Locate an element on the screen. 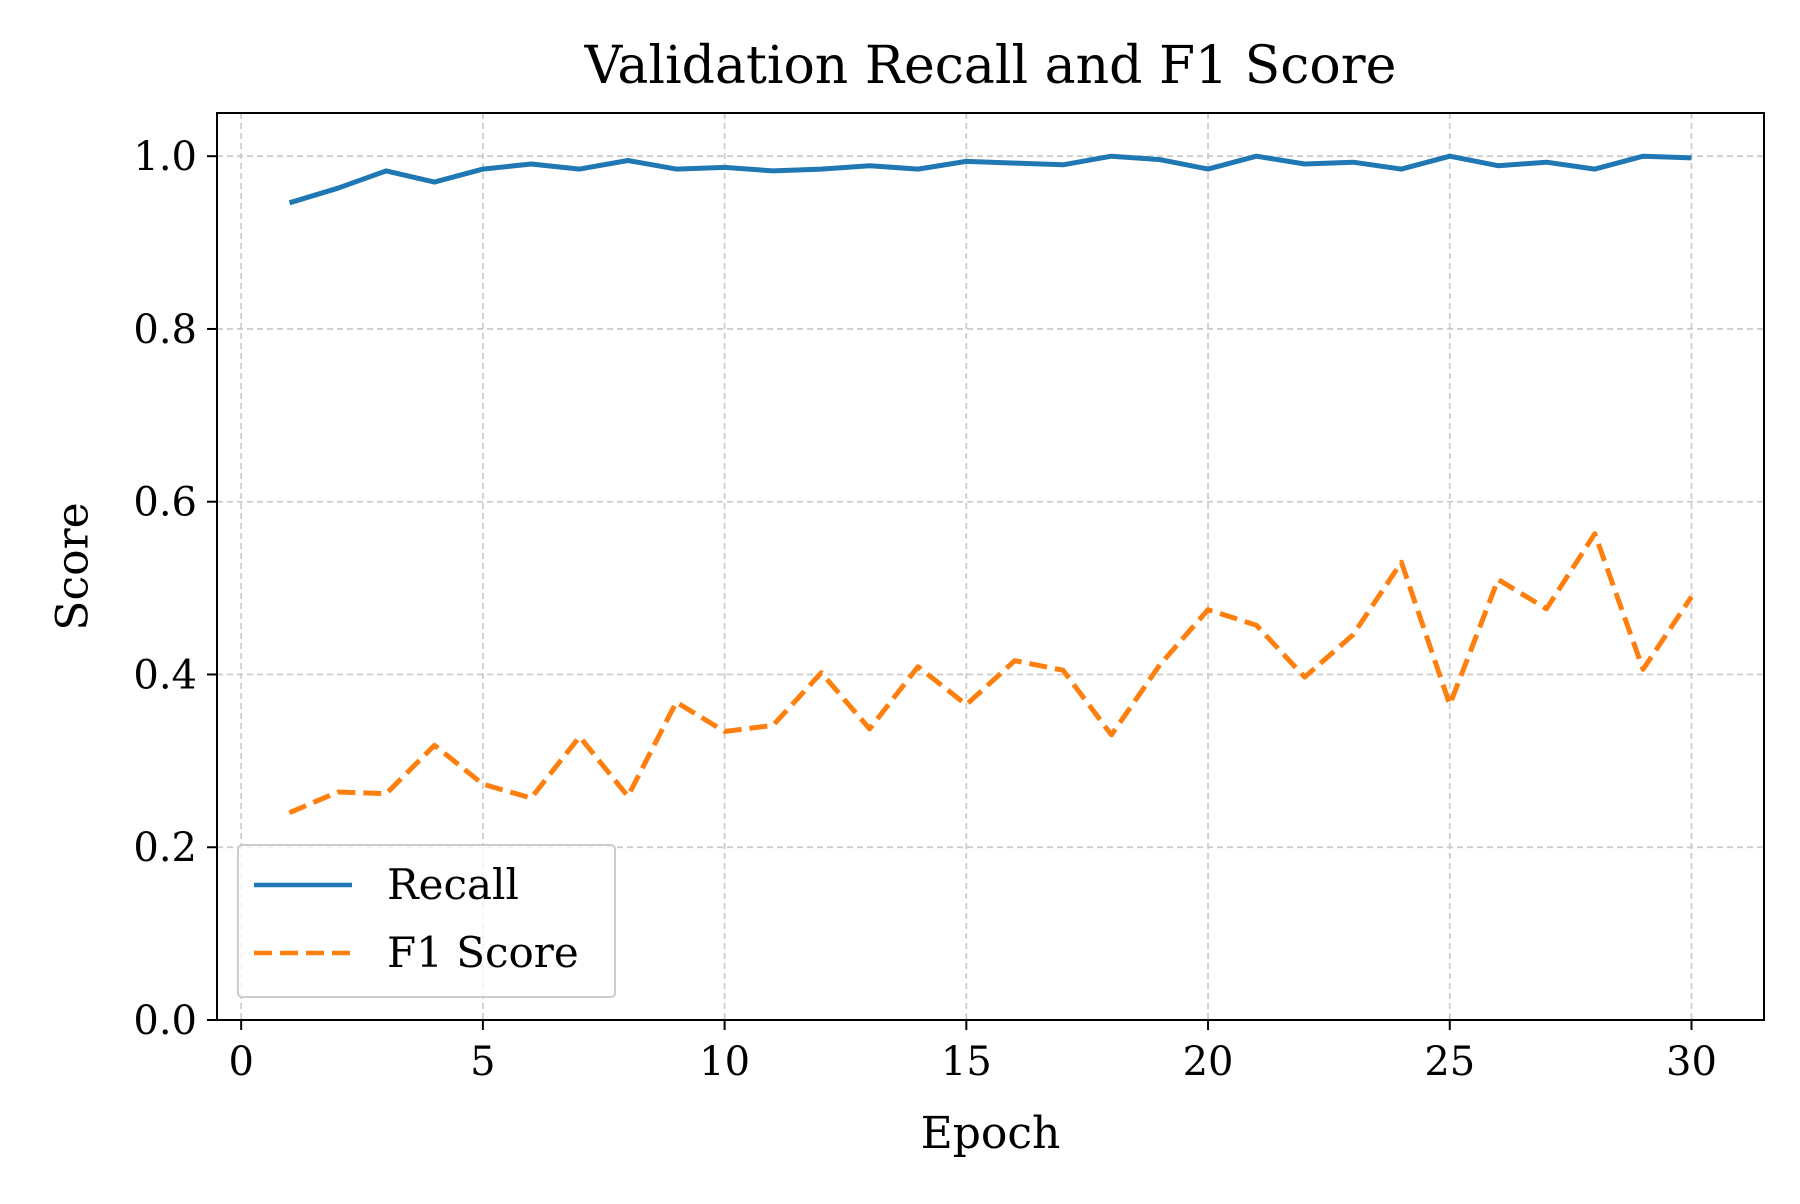 This screenshot has height=1204, width=1800. series-line-recall is located at coordinates (990, 179).